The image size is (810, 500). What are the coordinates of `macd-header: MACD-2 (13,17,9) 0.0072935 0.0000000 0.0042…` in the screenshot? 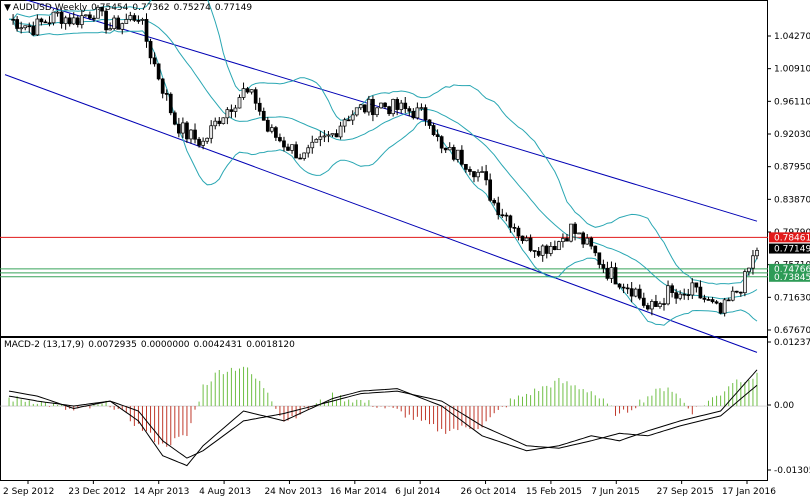 It's located at (151, 345).